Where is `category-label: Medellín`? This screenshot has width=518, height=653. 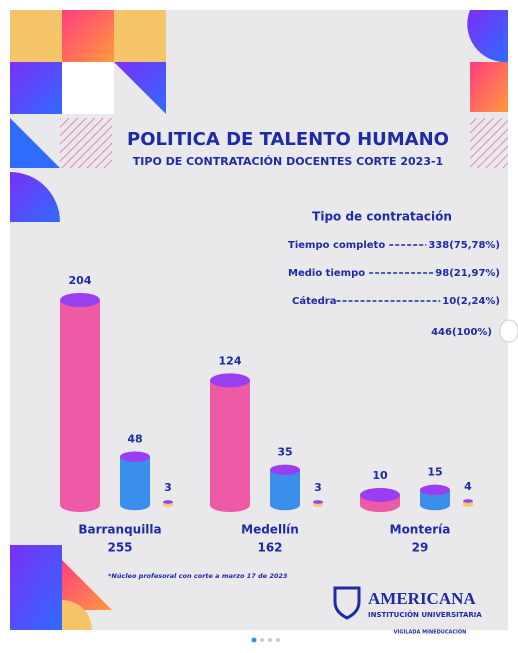 category-label: Medellín is located at coordinates (270, 530).